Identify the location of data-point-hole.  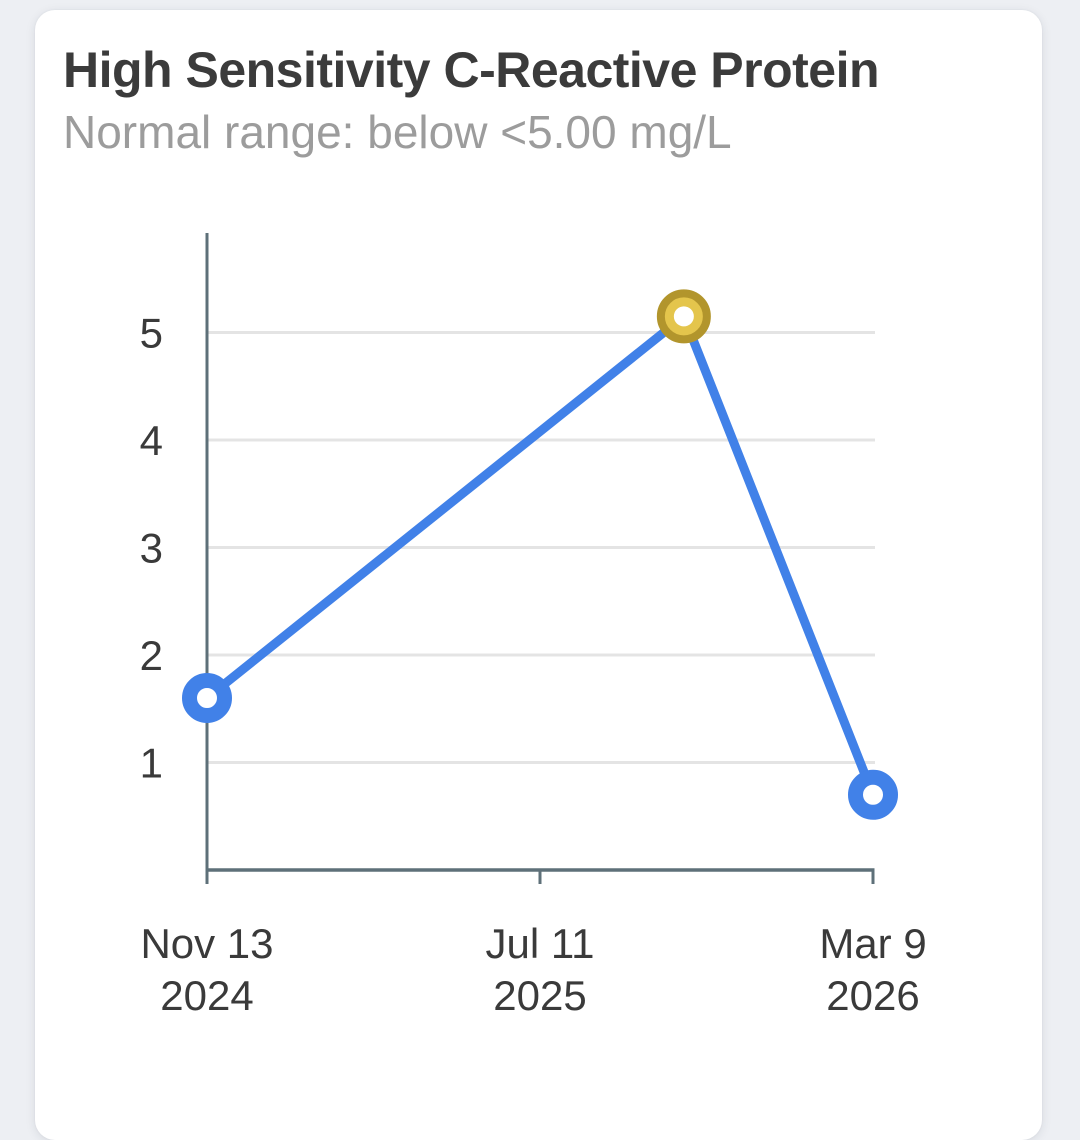
(683, 316).